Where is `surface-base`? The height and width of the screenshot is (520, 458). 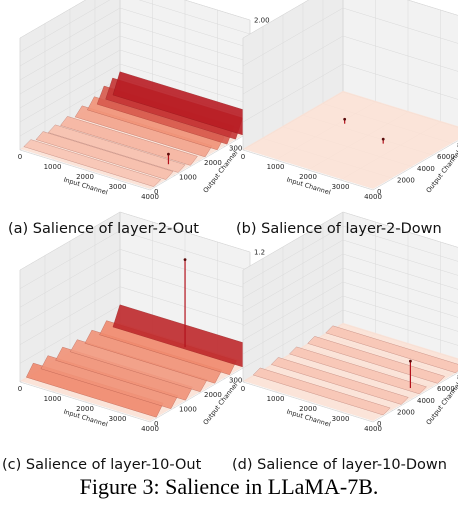
surface-base is located at coordinates (350, 139).